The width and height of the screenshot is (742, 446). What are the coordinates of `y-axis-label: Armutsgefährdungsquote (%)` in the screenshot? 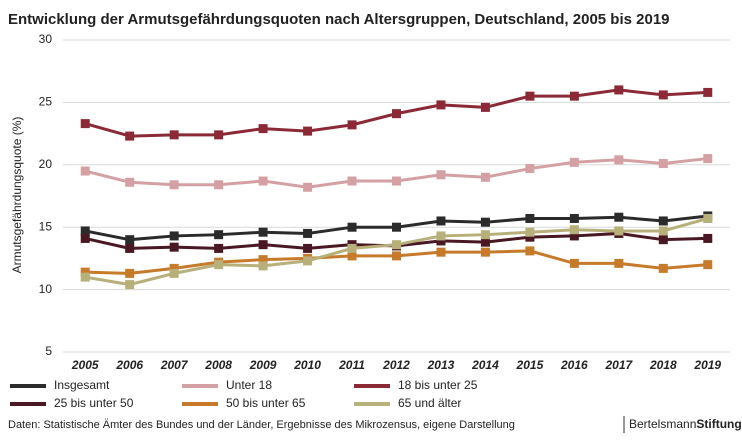 It's located at (17, 195).